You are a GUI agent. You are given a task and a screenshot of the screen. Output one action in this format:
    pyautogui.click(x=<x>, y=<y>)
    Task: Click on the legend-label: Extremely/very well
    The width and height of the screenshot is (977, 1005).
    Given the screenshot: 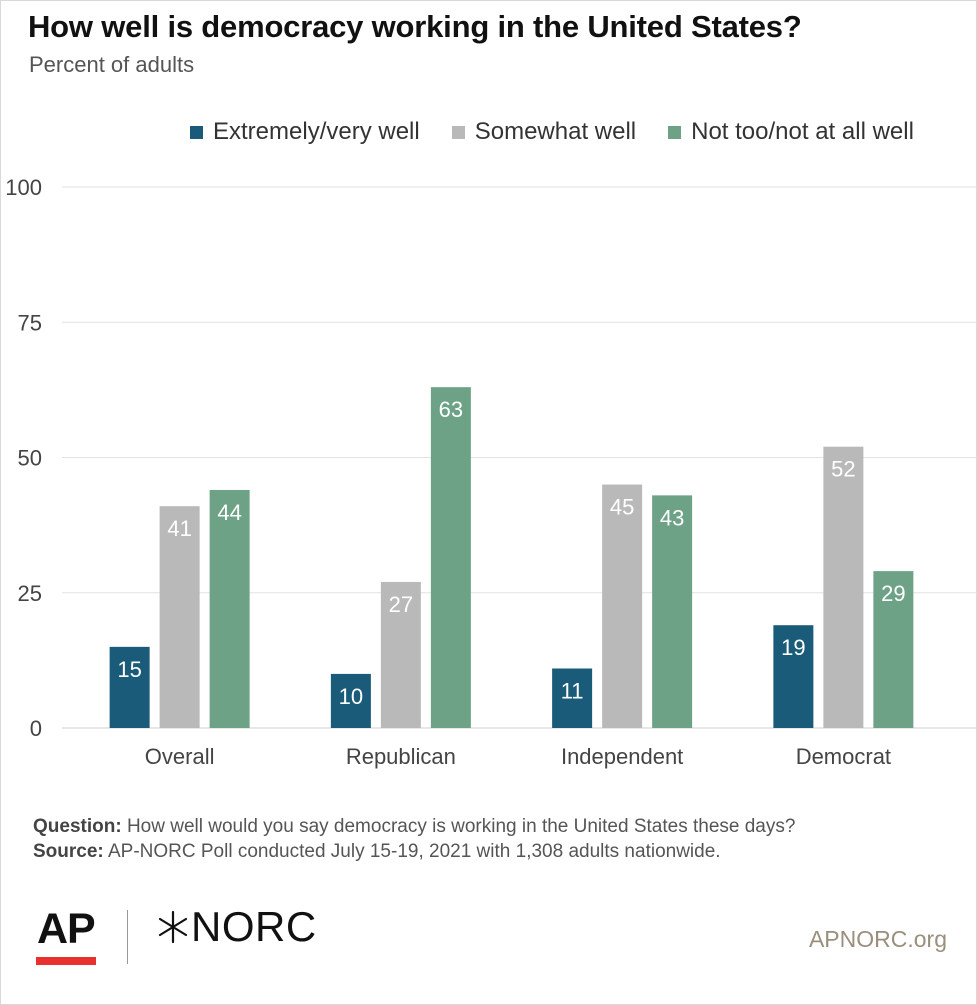 What is the action you would take?
    pyautogui.click(x=316, y=131)
    